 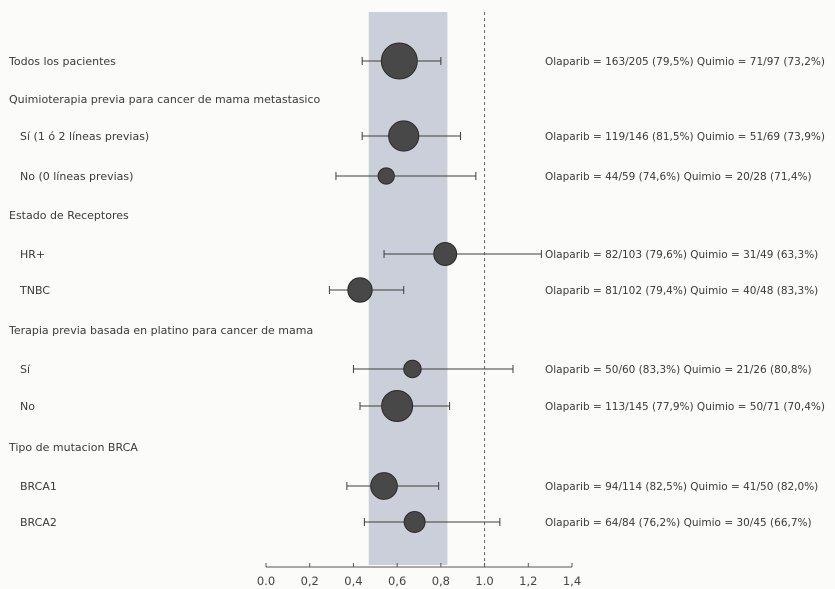 What do you see at coordinates (441, 581) in the screenshot?
I see `x-tick-label: 0,8` at bounding box center [441, 581].